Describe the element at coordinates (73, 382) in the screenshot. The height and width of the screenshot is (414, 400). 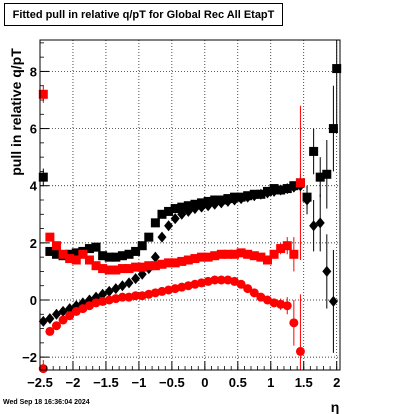
I see `x-tick-label: −2` at that location.